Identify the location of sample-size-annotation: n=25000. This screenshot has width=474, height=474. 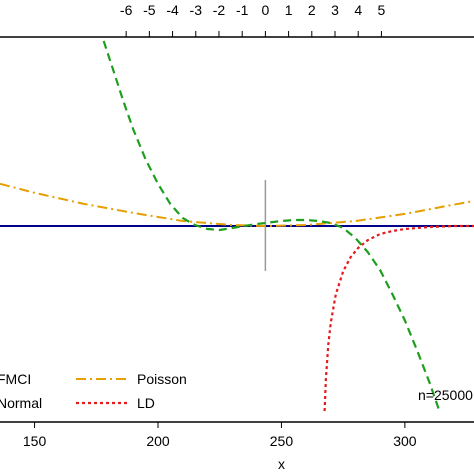
(445, 395).